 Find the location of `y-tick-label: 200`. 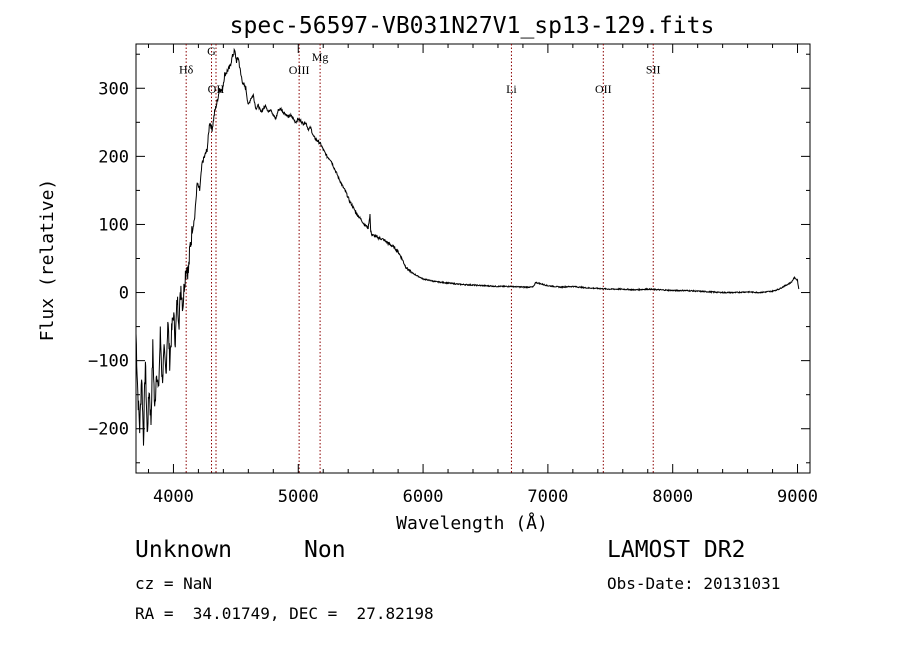

y-tick-label: 200 is located at coordinates (113, 157).